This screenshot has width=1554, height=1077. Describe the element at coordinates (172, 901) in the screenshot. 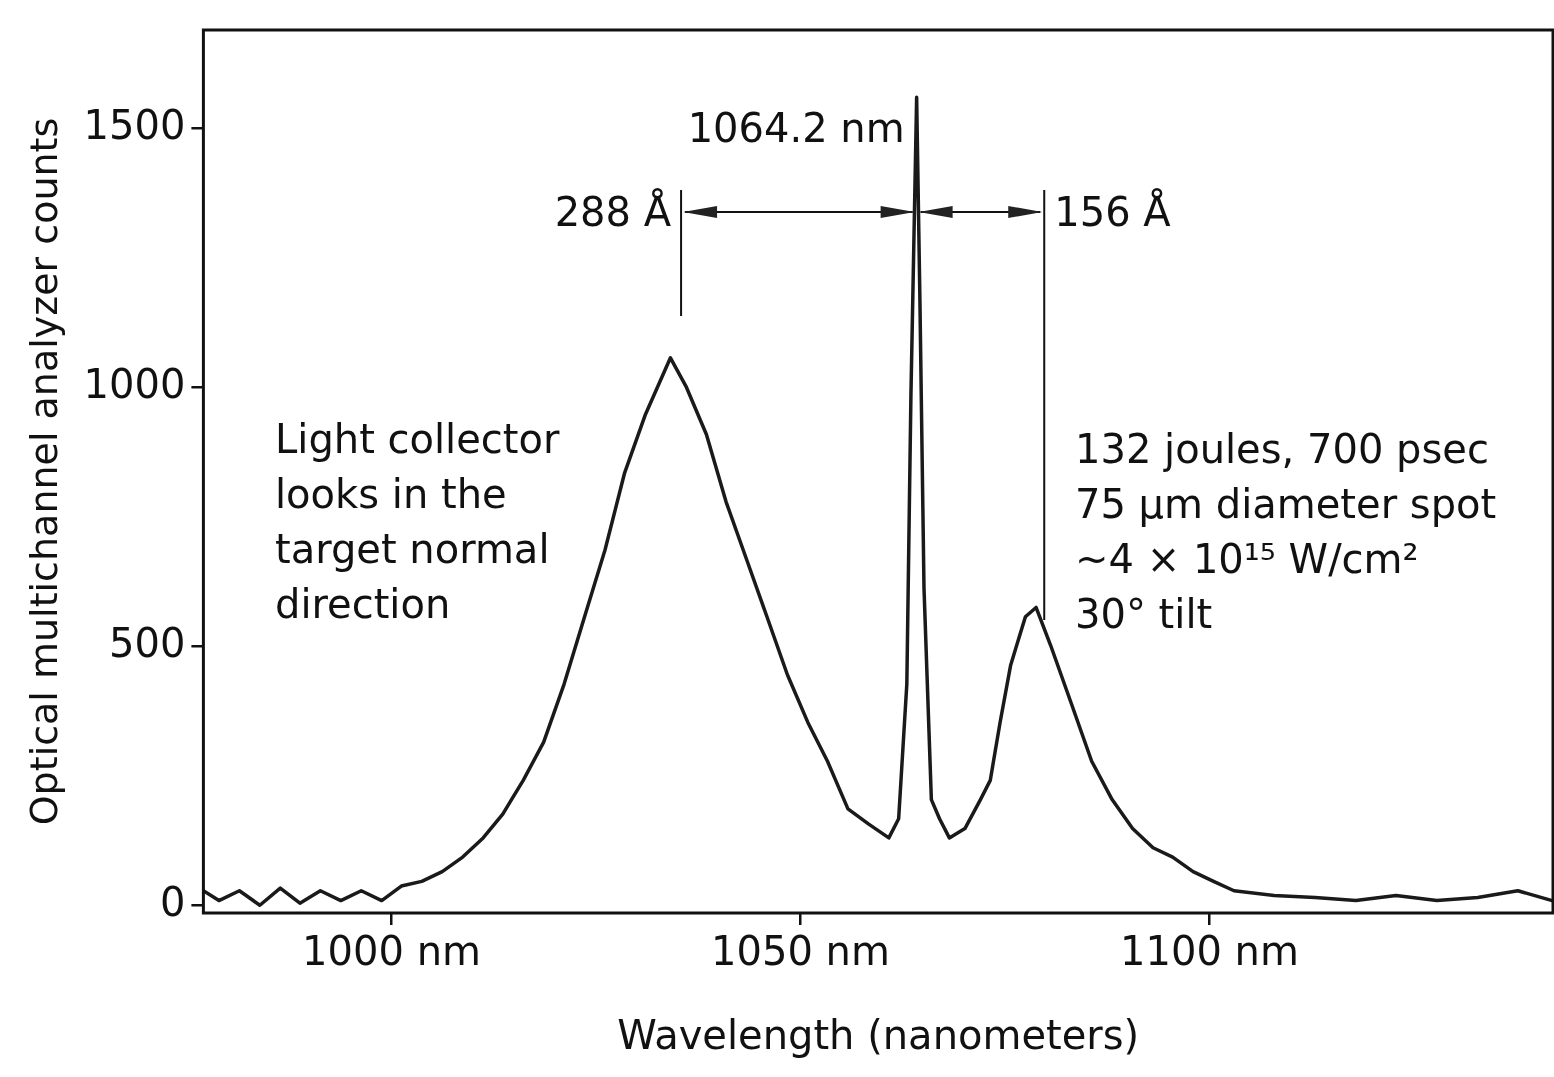

I see `y-tick-label: 0` at that location.